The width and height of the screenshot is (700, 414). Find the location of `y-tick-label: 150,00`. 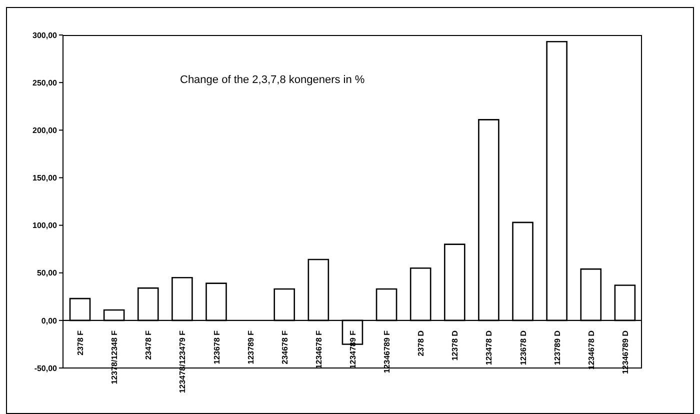

y-tick-label: 150,00 is located at coordinates (45, 178).